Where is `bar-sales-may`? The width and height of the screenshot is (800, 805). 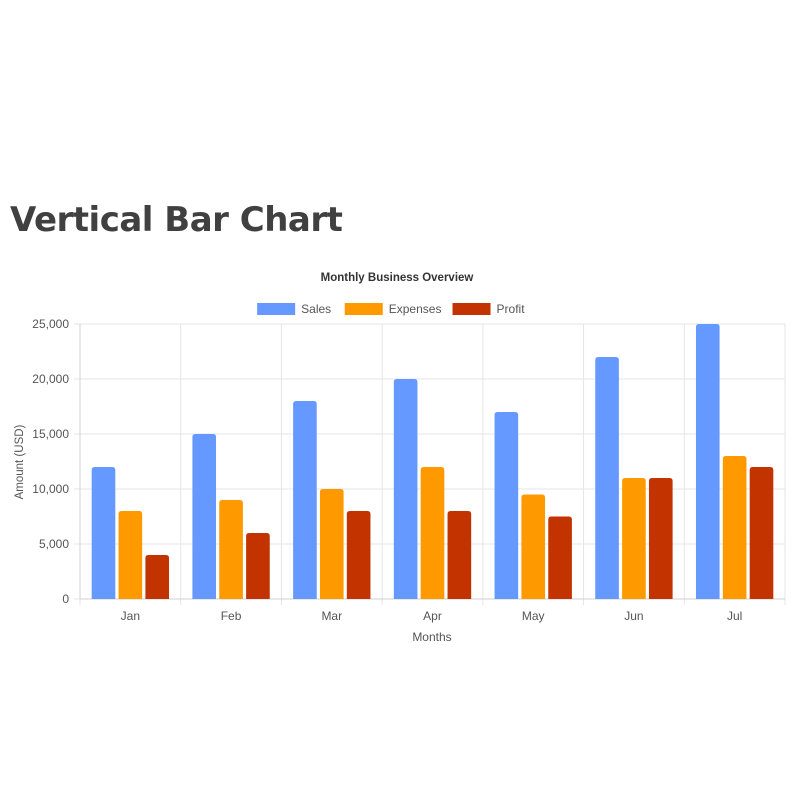 bar-sales-may is located at coordinates (506, 505).